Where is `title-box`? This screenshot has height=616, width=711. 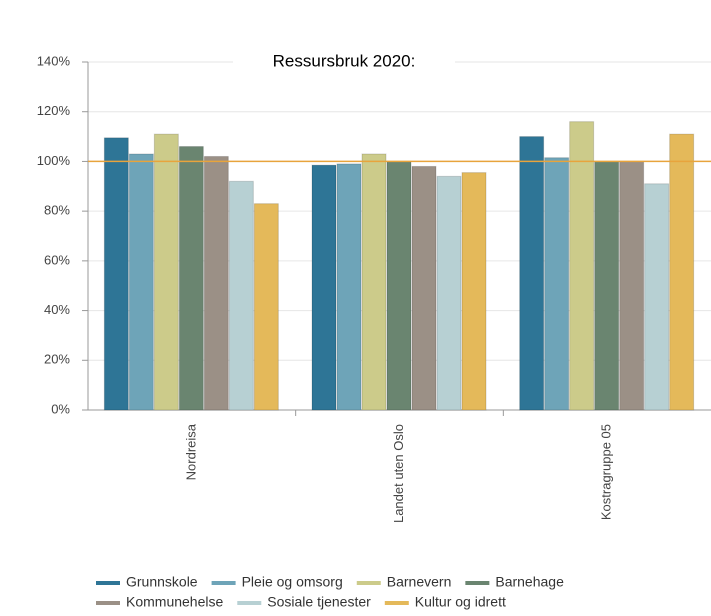 title-box is located at coordinates (344, 71).